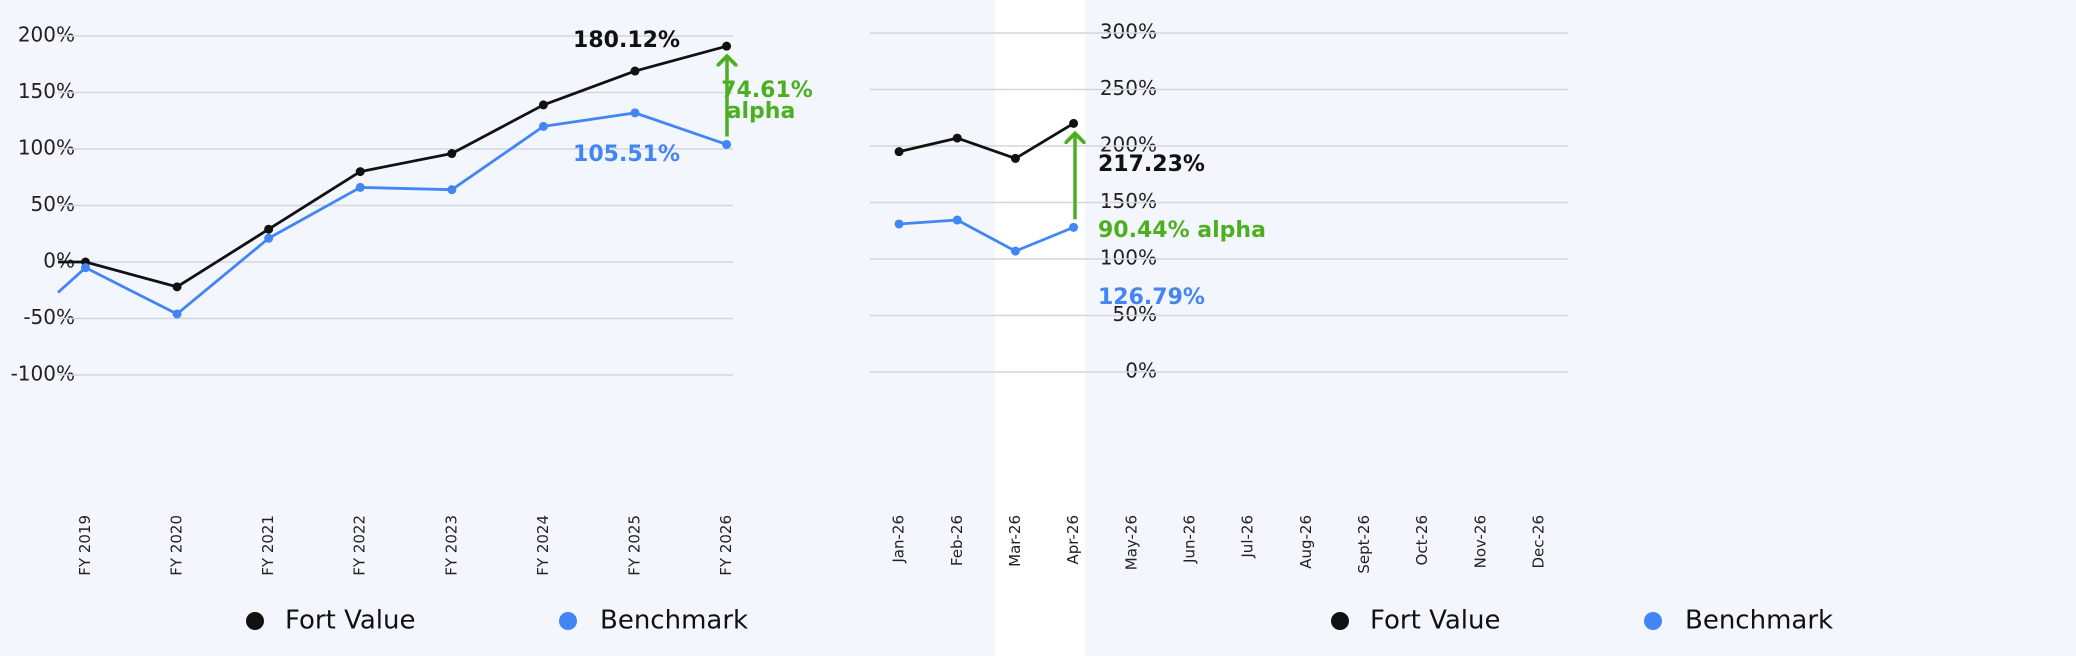 The height and width of the screenshot is (656, 2076). What do you see at coordinates (49, 317) in the screenshot?
I see `y-tick-label: -50%` at bounding box center [49, 317].